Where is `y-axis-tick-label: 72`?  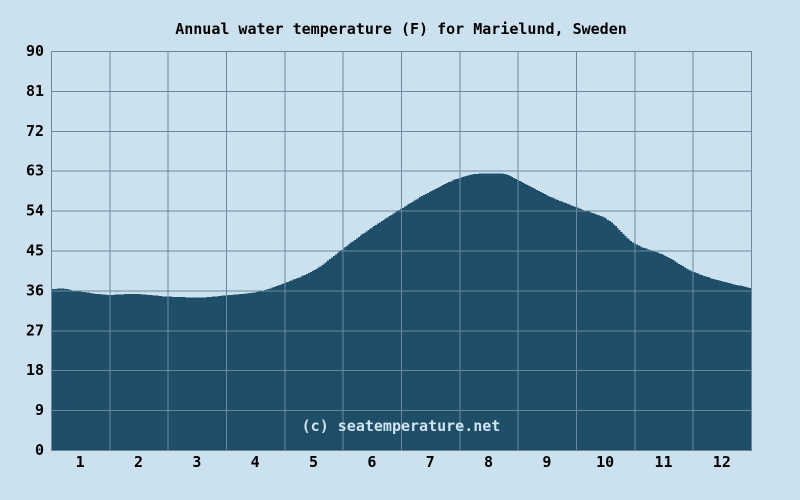 y-axis-tick-label: 72 is located at coordinates (35, 131).